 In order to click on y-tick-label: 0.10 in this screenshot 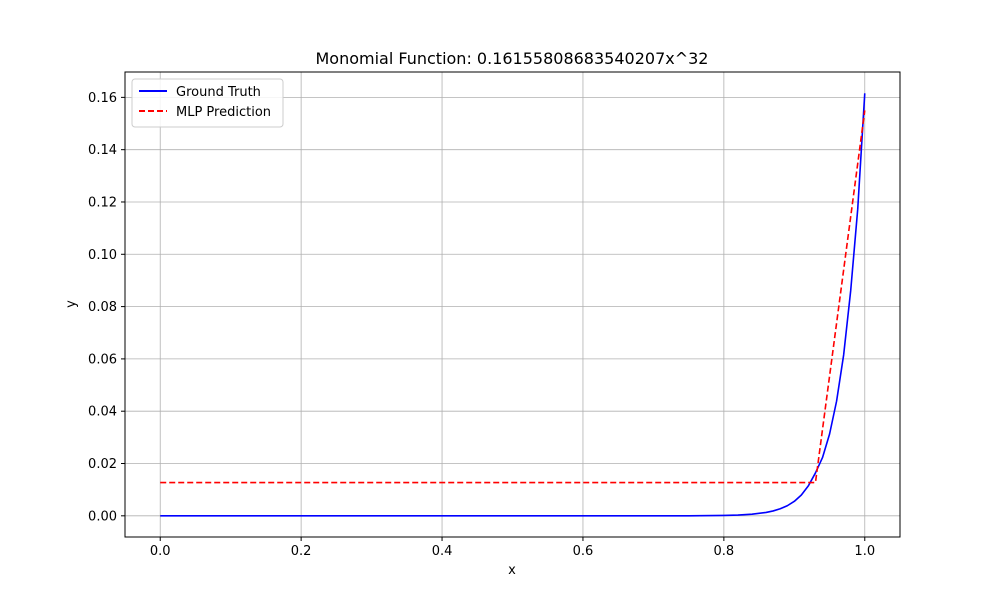, I will do `click(102, 255)`.